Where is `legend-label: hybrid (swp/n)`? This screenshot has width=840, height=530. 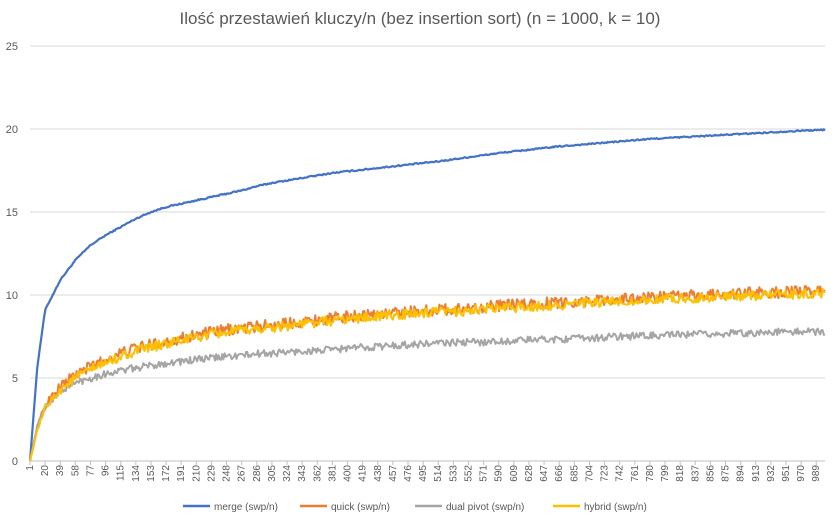 legend-label: hybrid (swp/n) is located at coordinates (615, 507).